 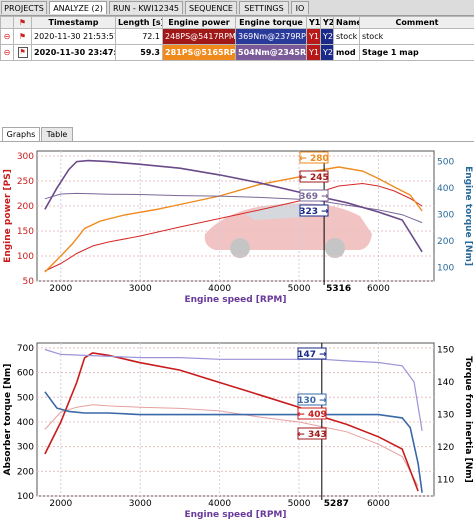 What do you see at coordinates (271, 22) in the screenshot?
I see `col-engine-torque: Engine torque` at bounding box center [271, 22].